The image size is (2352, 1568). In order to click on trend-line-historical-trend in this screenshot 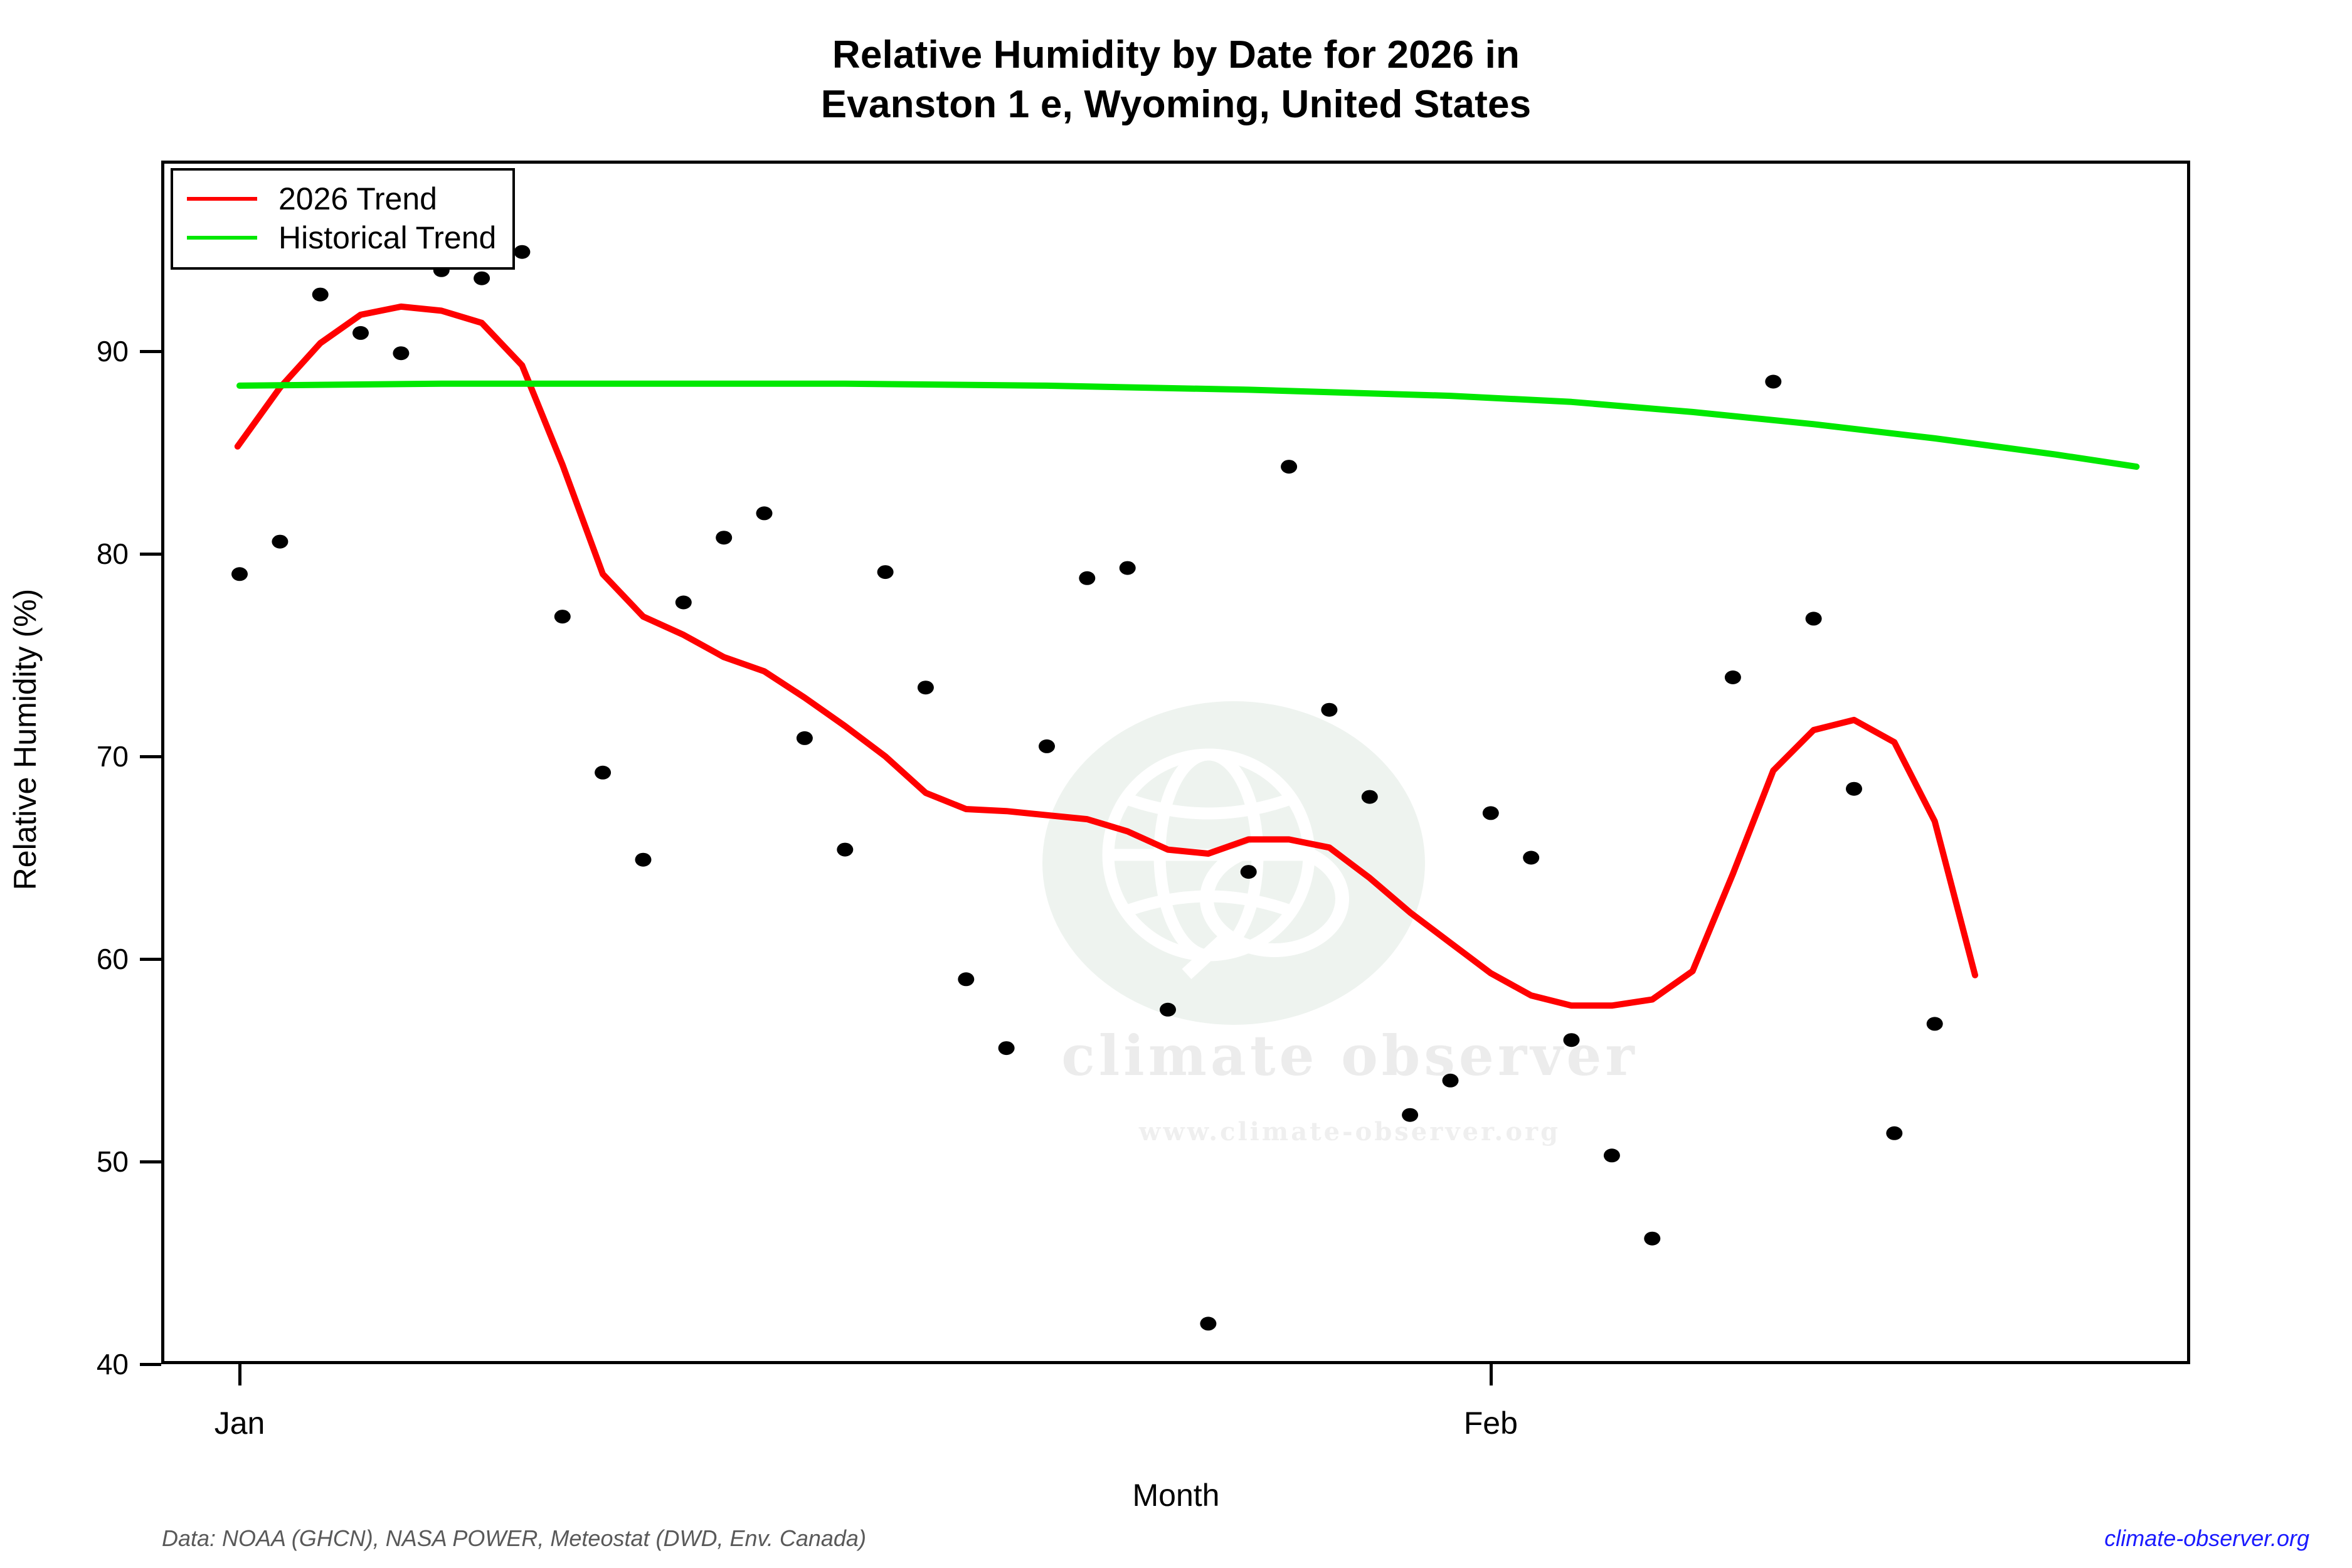, I will do `click(1188, 425)`.